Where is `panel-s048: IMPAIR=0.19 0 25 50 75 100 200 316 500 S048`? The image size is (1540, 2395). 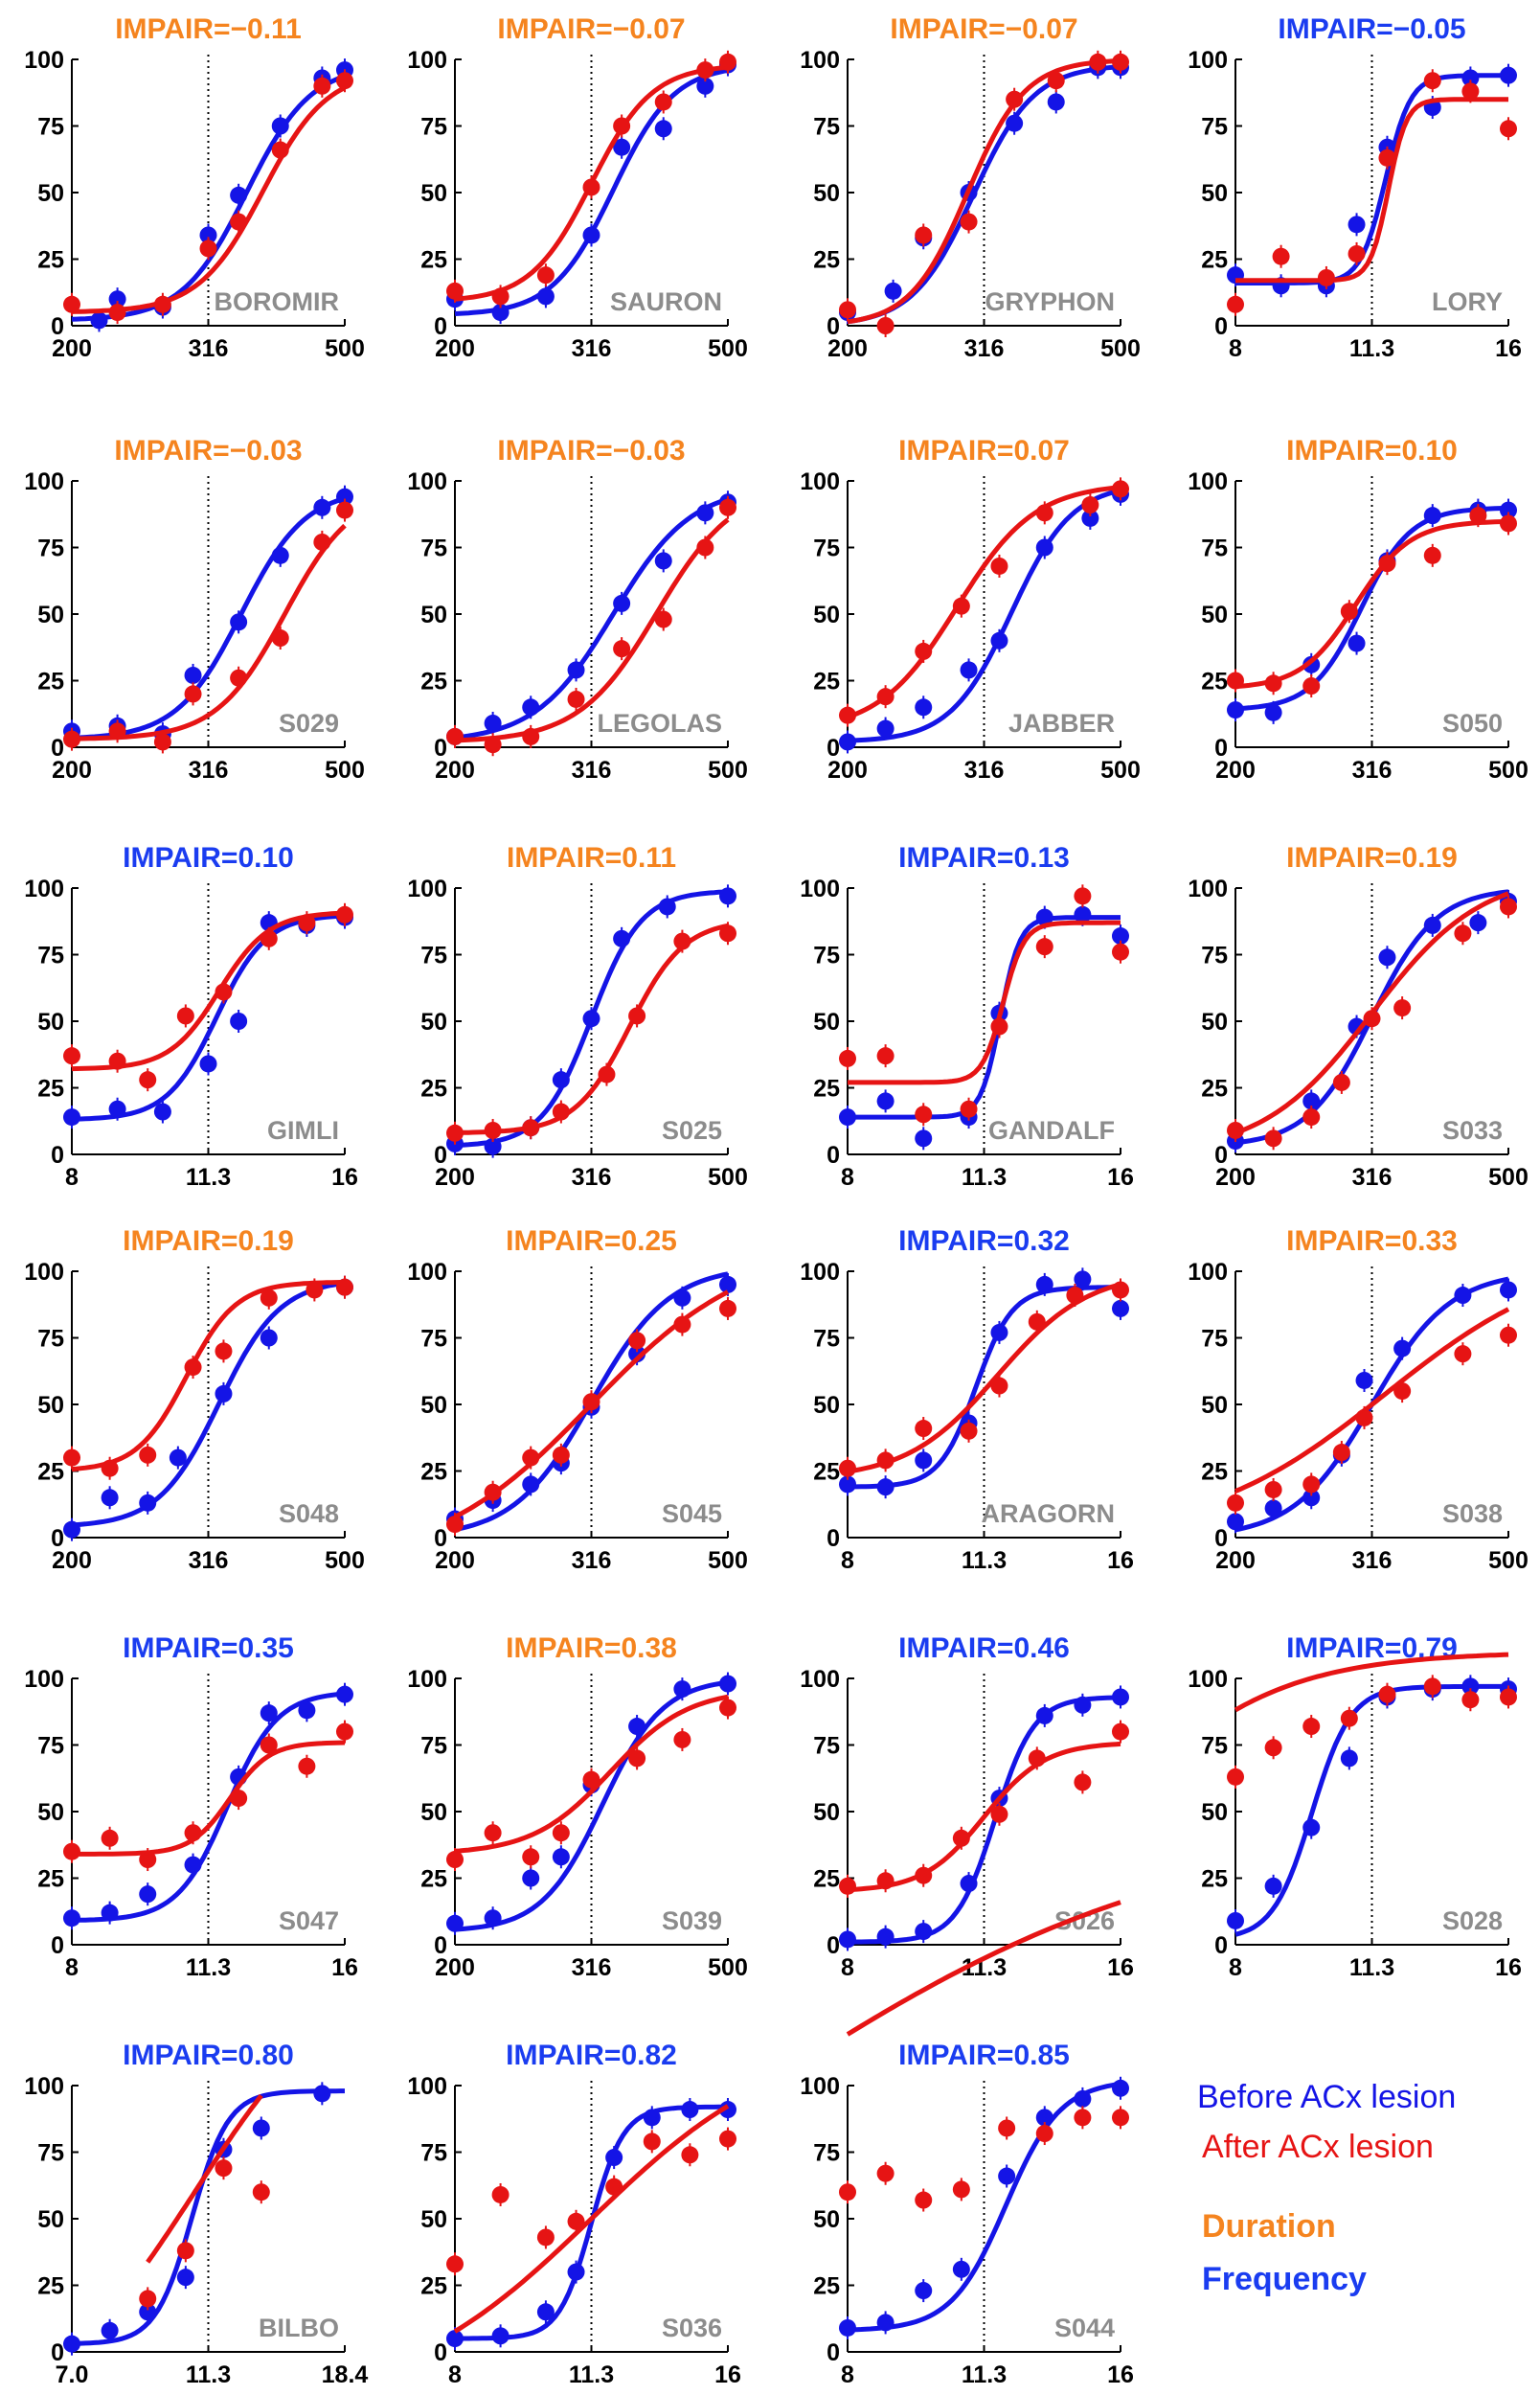 panel-s048: IMPAIR=0.19 0 25 50 75 100 200 316 500 S048 is located at coordinates (194, 1400).